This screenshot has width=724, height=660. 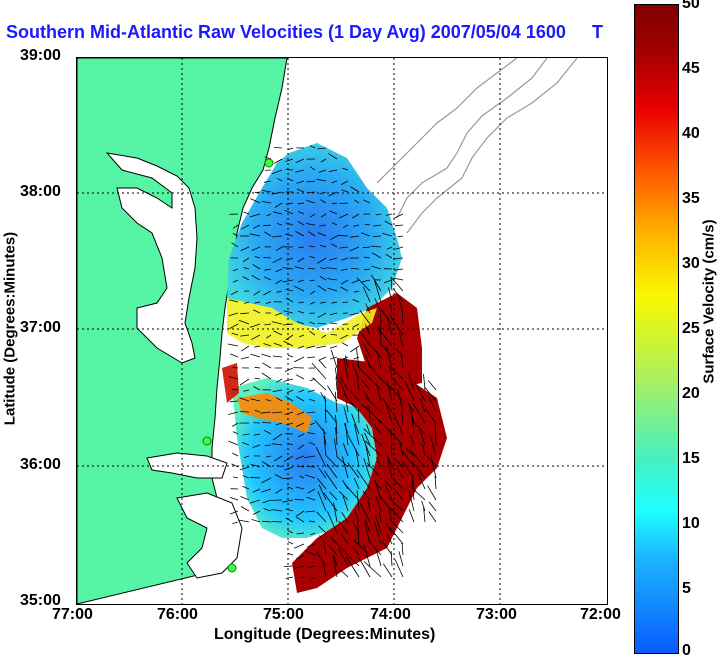 I want to click on colorbar-tick: 35, so click(x=691, y=199).